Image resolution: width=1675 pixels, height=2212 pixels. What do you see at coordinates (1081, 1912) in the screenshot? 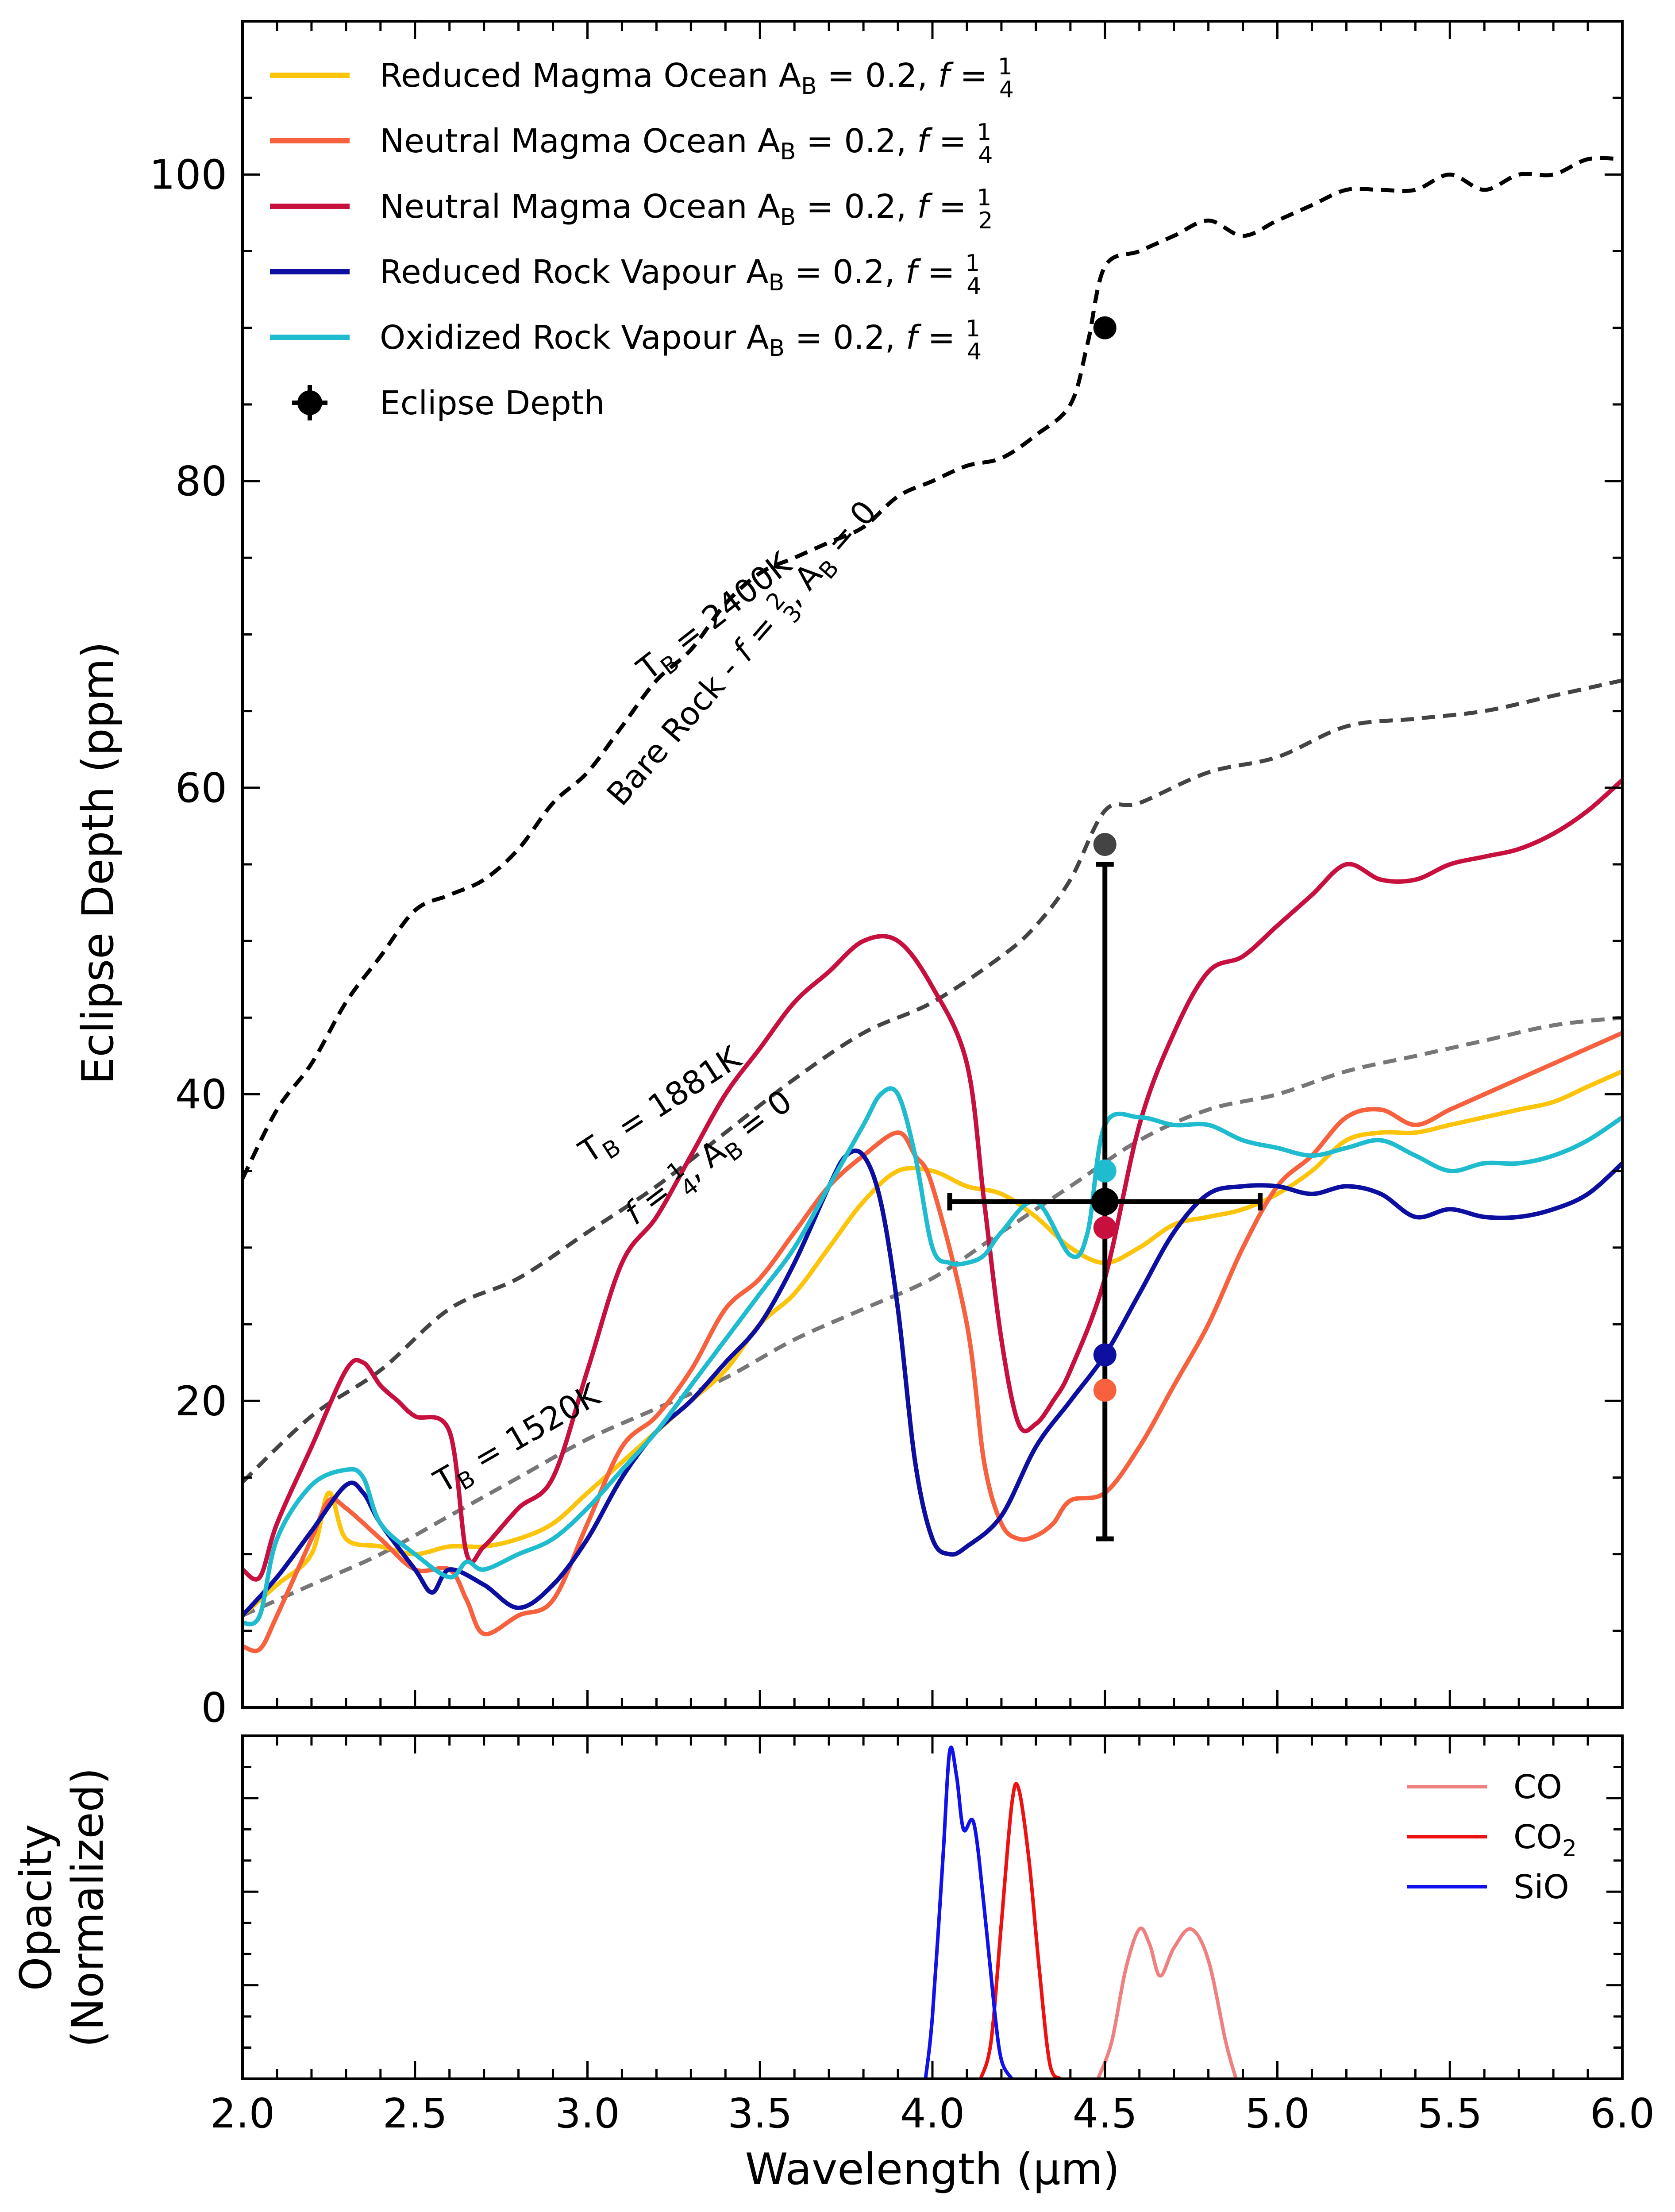
I see `bottom-plot-area` at bounding box center [1081, 1912].